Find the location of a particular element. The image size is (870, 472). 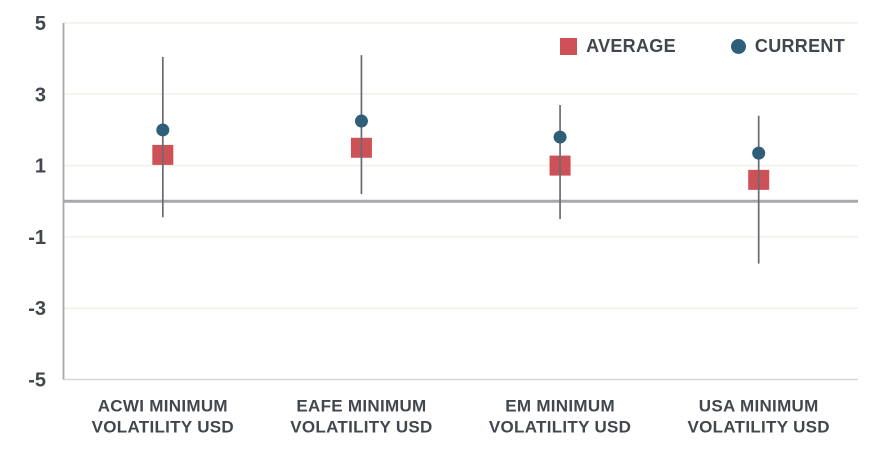

y-axis-tick-label: -5 is located at coordinates (37, 381).